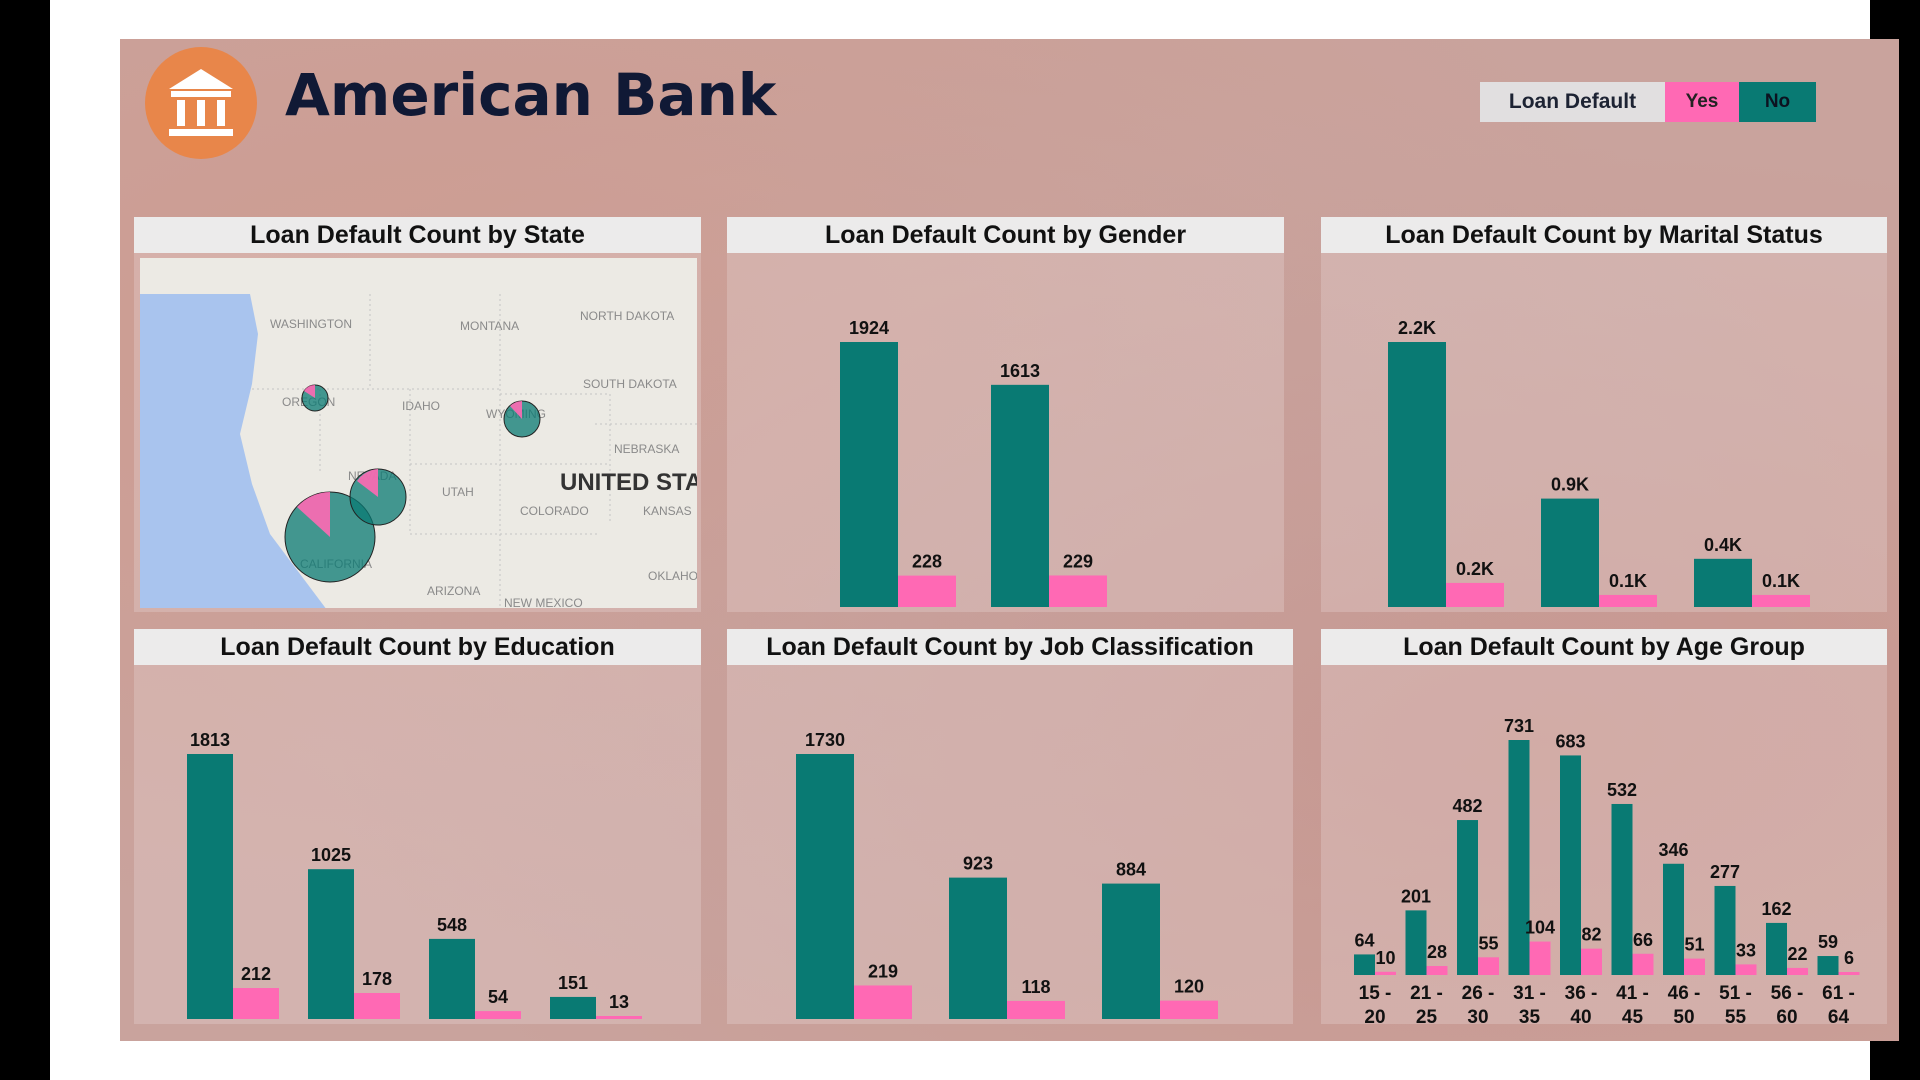 Image resolution: width=1920 pixels, height=1080 pixels. What do you see at coordinates (1746, 950) in the screenshot?
I see `data-label: 33` at bounding box center [1746, 950].